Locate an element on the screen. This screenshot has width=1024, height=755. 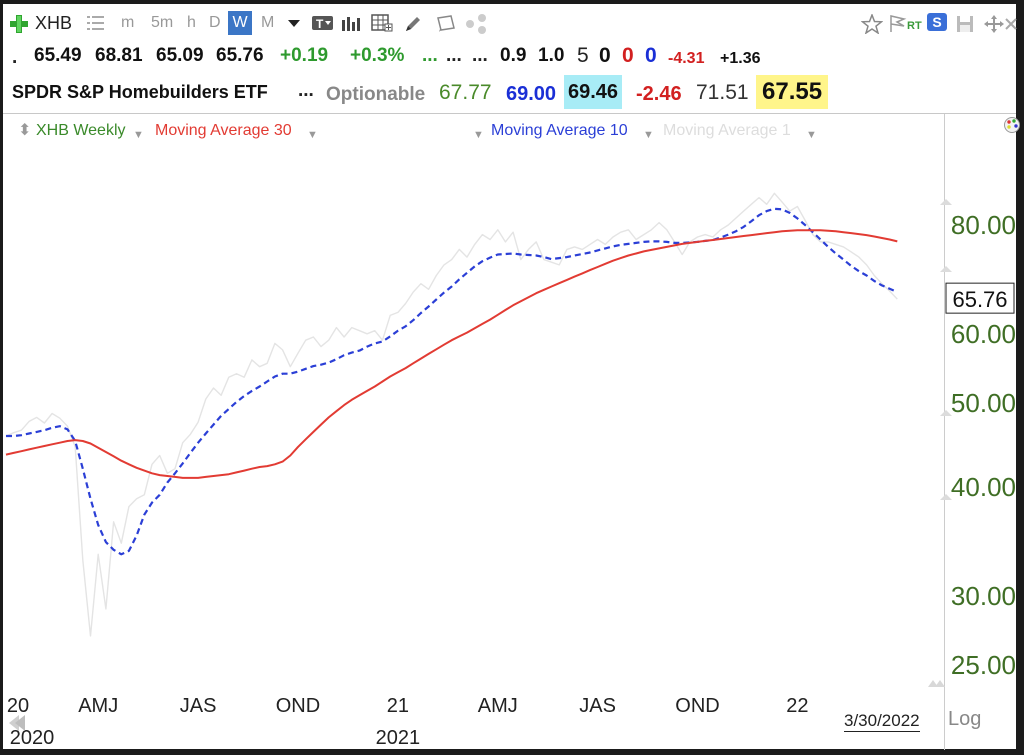
scroll-up-icon is located at coordinates (936, 685).